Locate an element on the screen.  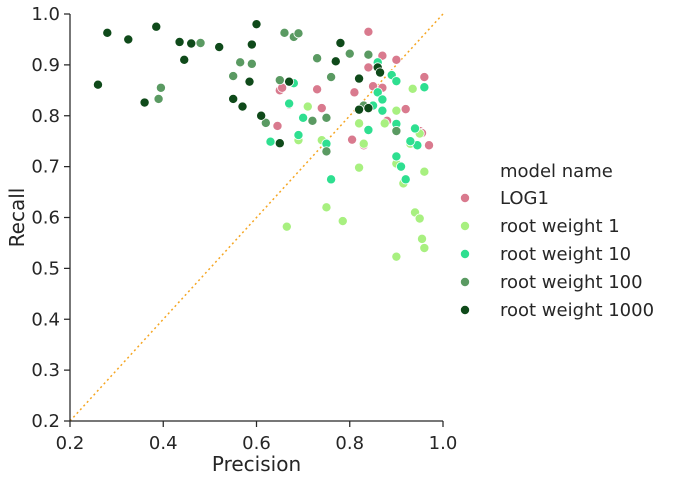
legend-entry-label: root weight 1000 is located at coordinates (577, 310).